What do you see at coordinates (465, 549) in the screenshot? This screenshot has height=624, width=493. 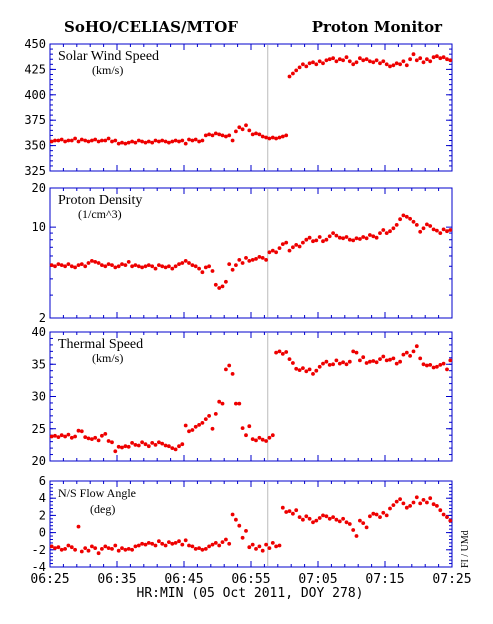 I see `side-note: FI / UMd` at bounding box center [465, 549].